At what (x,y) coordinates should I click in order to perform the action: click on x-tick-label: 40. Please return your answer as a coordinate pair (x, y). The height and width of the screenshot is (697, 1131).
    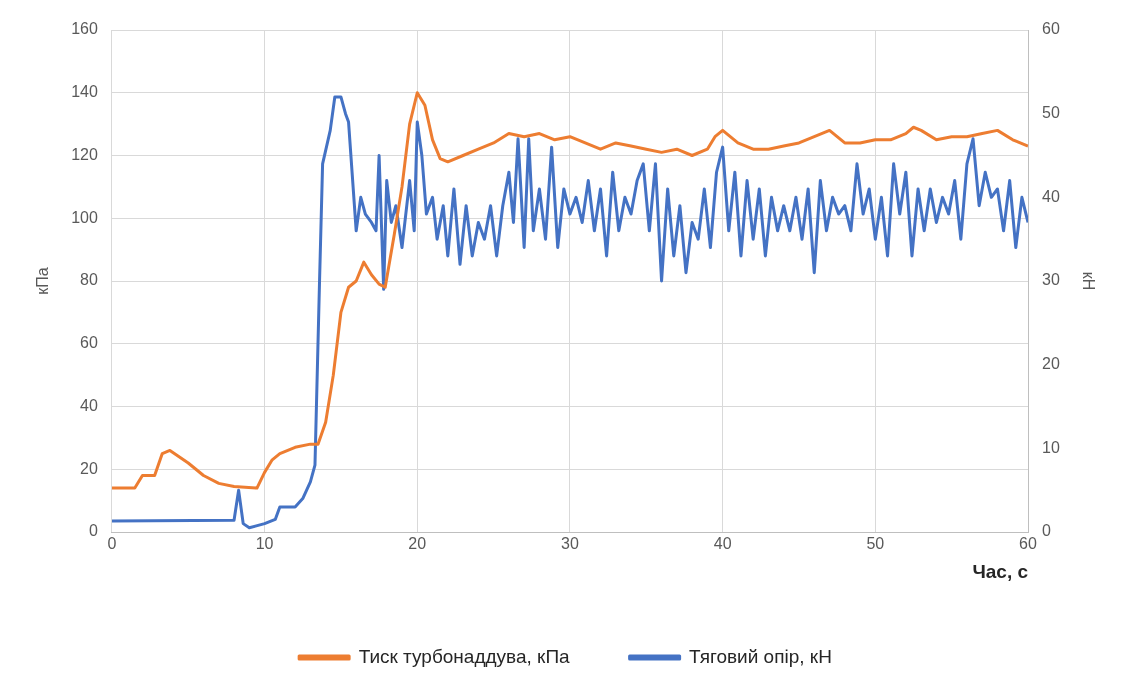
    Looking at the image, I should click on (722, 544).